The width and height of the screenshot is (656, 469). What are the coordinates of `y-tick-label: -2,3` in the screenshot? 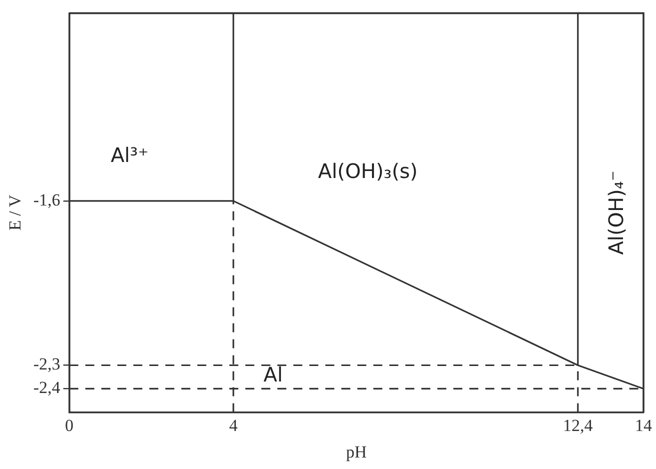 It's located at (46, 364).